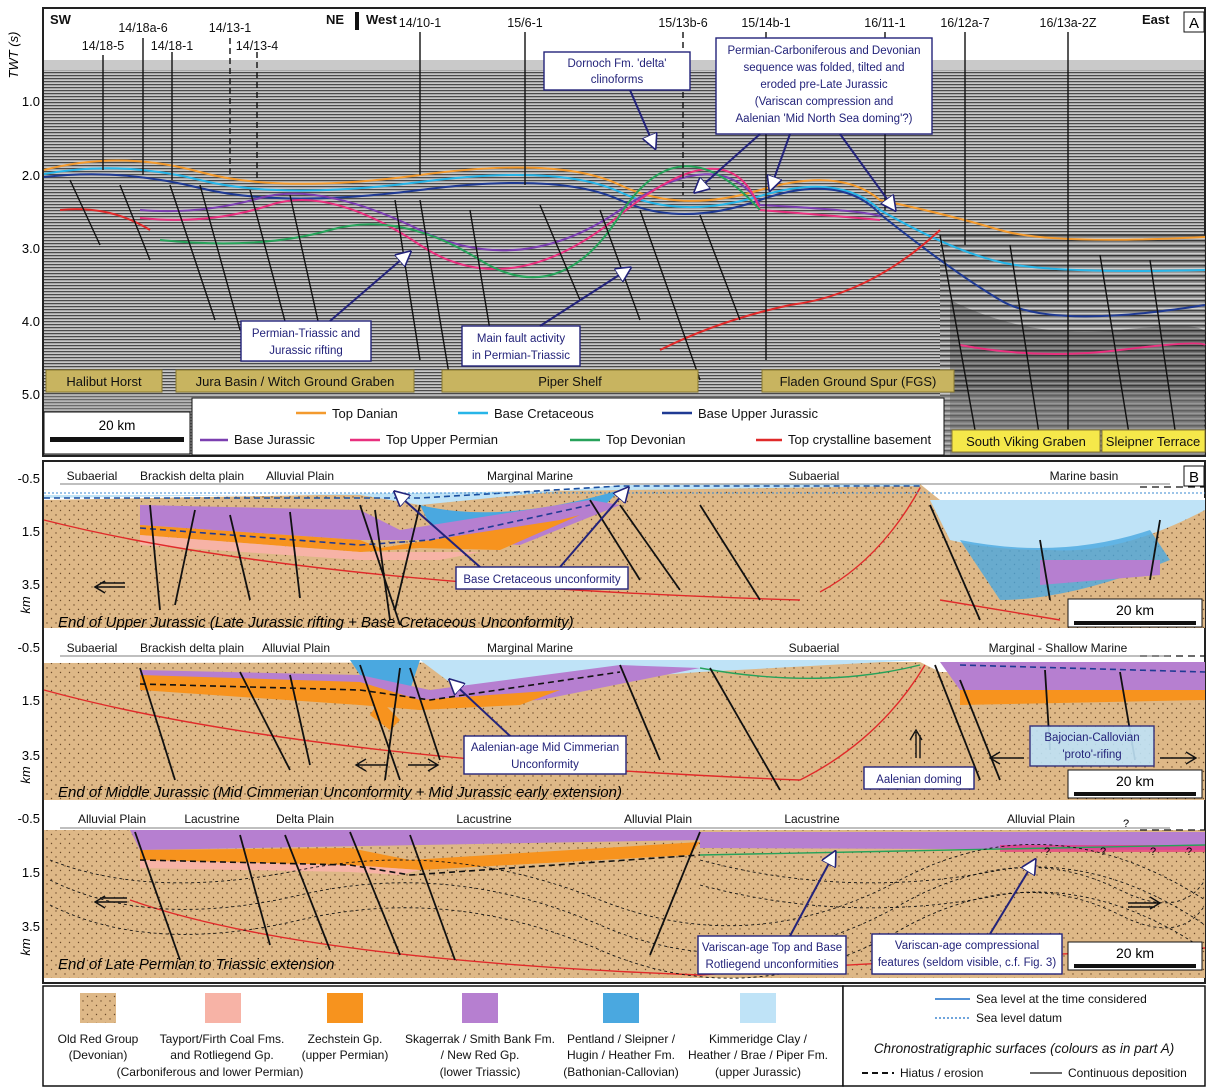 The height and width of the screenshot is (1090, 1208). Describe the element at coordinates (1153, 441) in the screenshot. I see `structure-label: Sleipner Terrace` at that location.